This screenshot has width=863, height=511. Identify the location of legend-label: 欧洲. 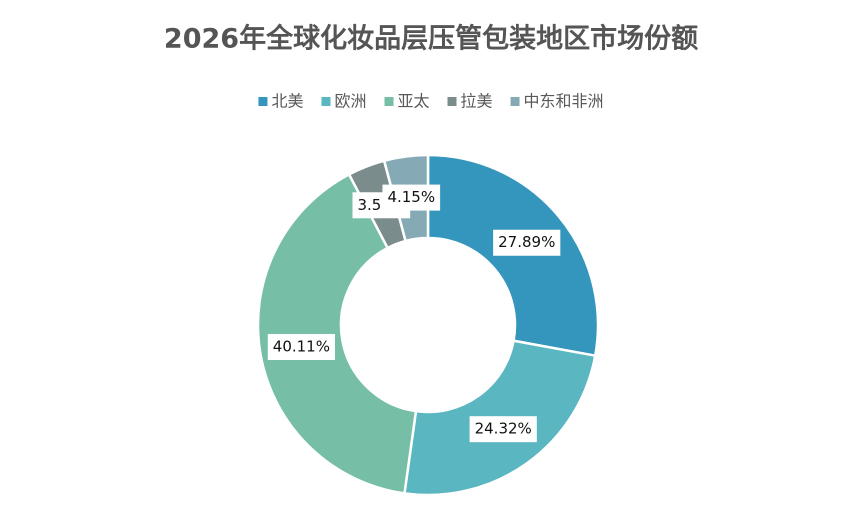
(350, 101).